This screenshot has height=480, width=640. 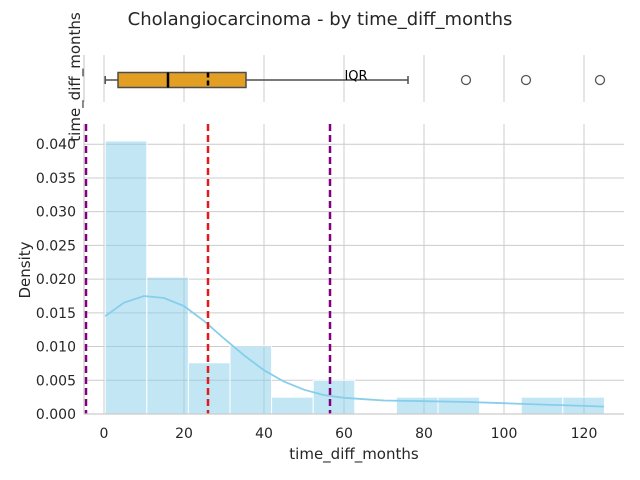 What do you see at coordinates (344, 434) in the screenshot?
I see `x-tick-label: 60` at bounding box center [344, 434].